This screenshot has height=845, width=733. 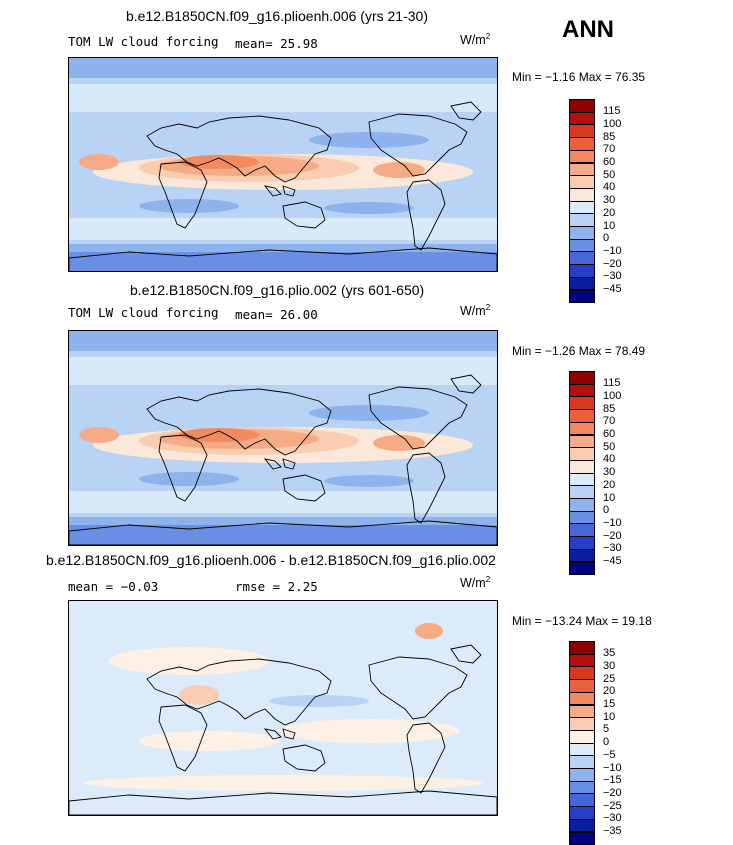 What do you see at coordinates (578, 351) in the screenshot?
I see `minmax-label: Min = −1.26 Max = 78.49` at bounding box center [578, 351].